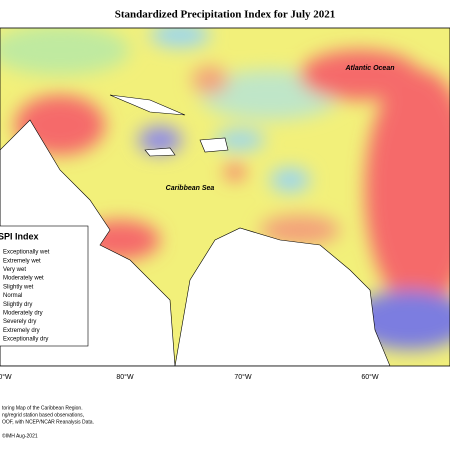  What do you see at coordinates (243, 377) in the screenshot?
I see `longitude-label: 70°W` at bounding box center [243, 377].